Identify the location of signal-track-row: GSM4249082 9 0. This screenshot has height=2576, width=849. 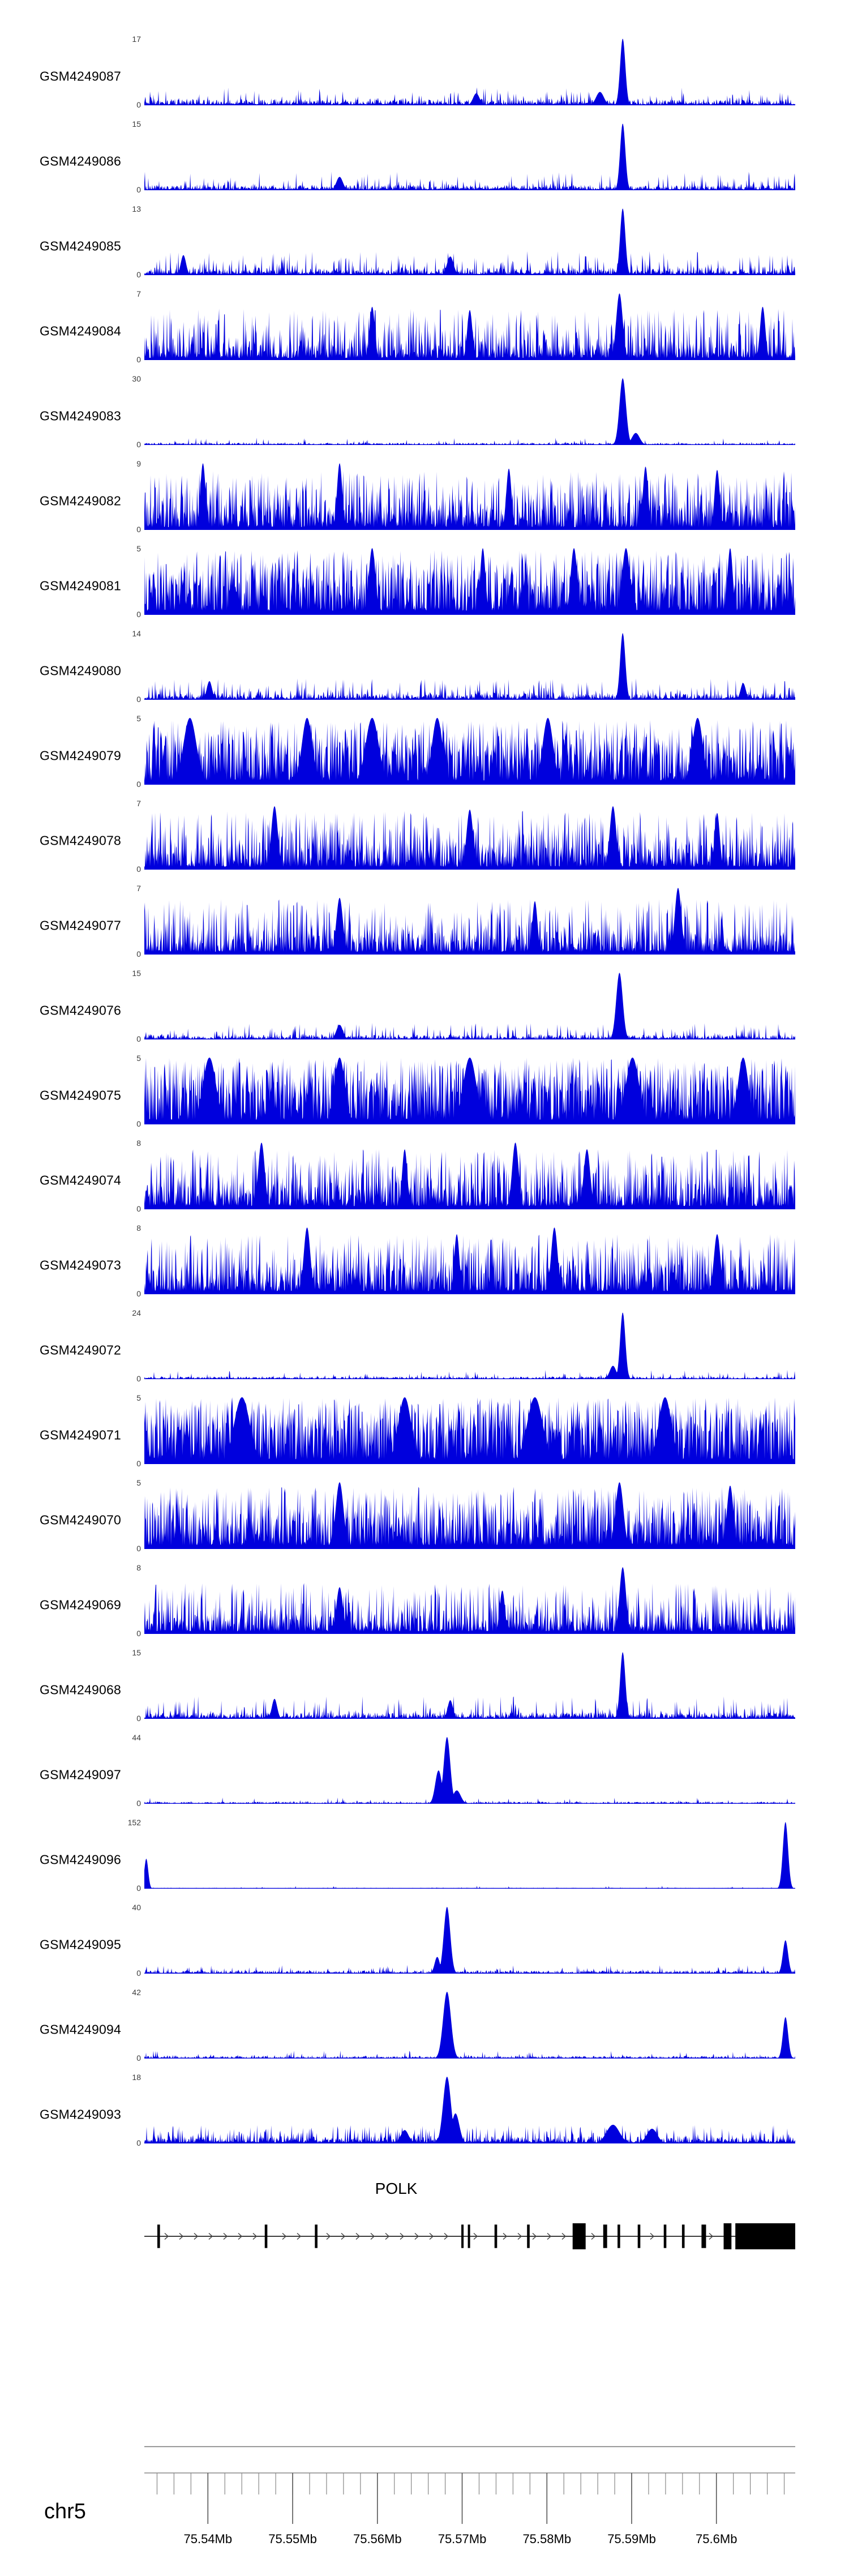
(424, 501).